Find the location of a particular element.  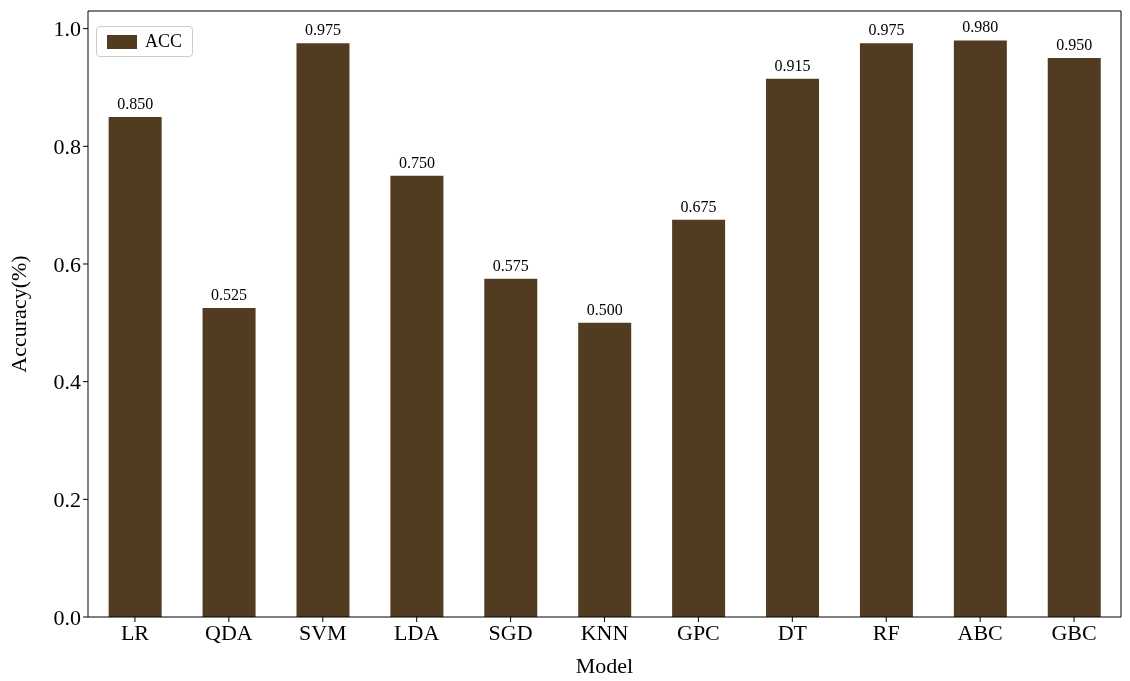

data-label: 0.500 is located at coordinates (604, 309).